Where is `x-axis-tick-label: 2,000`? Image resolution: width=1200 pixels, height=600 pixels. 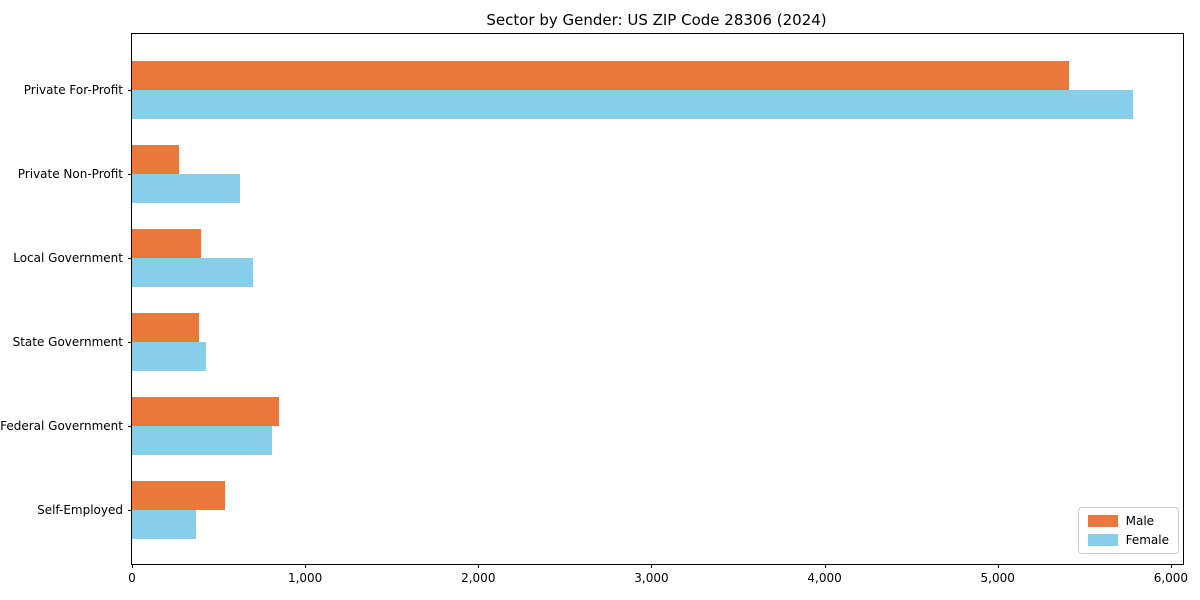 x-axis-tick-label: 2,000 is located at coordinates (478, 578).